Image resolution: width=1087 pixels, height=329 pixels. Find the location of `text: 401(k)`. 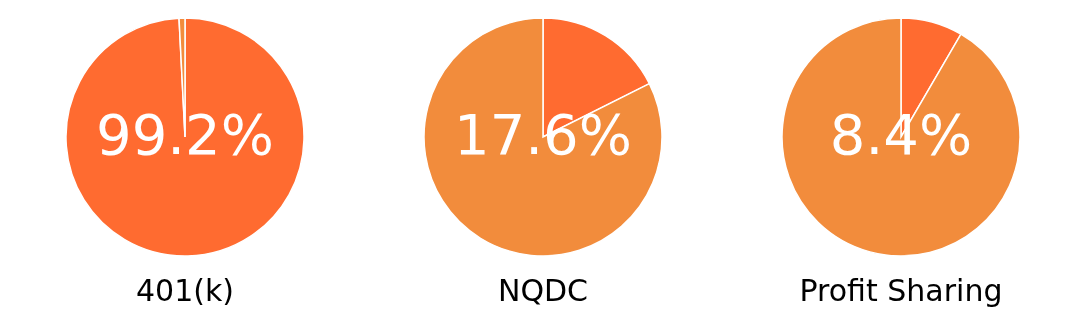

text: 401(k) is located at coordinates (185, 290).